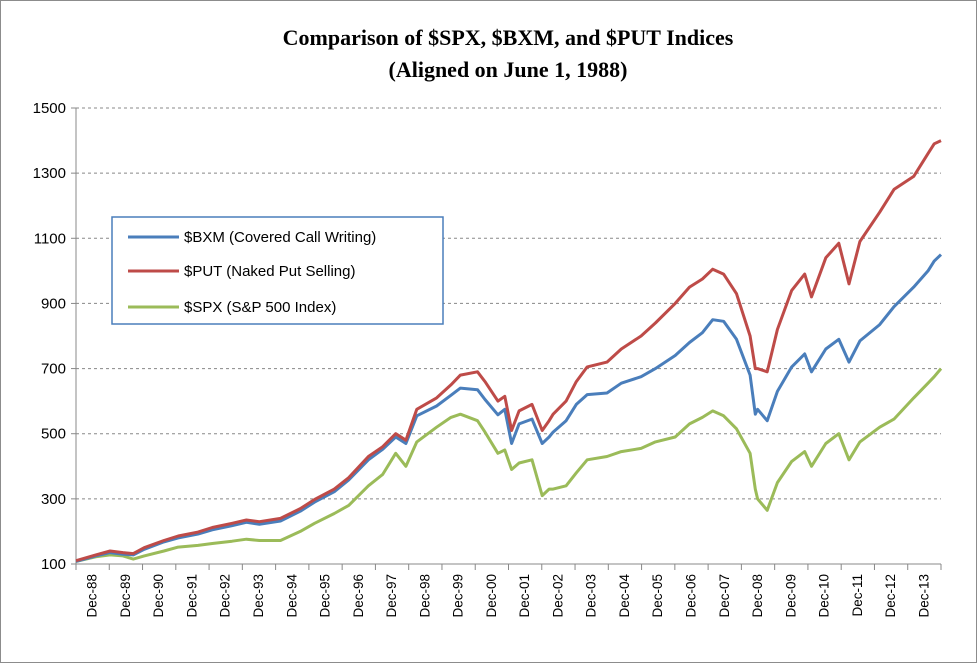 Image resolution: width=977 pixels, height=663 pixels. I want to click on x-tick-label: Dec-04, so click(624, 596).